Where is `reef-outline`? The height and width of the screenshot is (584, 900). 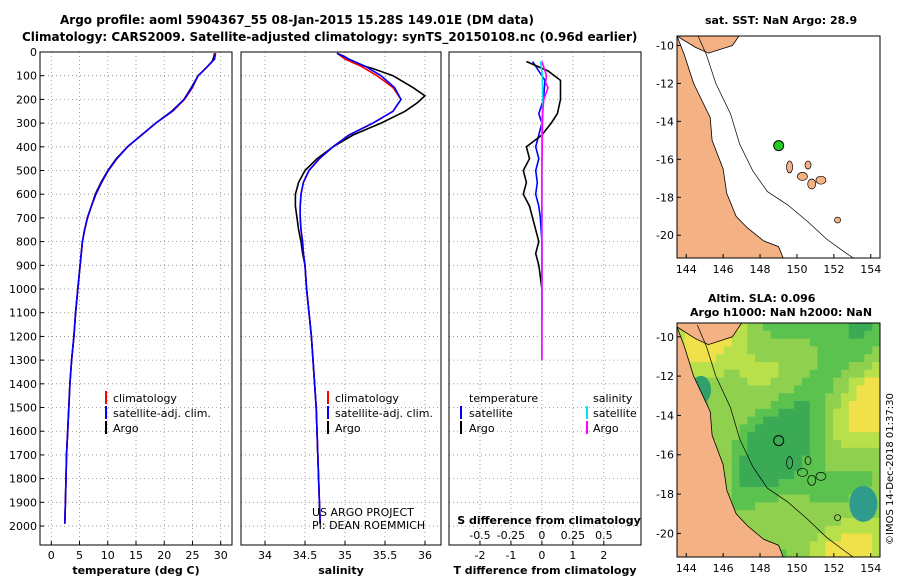 reef-outline is located at coordinates (837, 518).